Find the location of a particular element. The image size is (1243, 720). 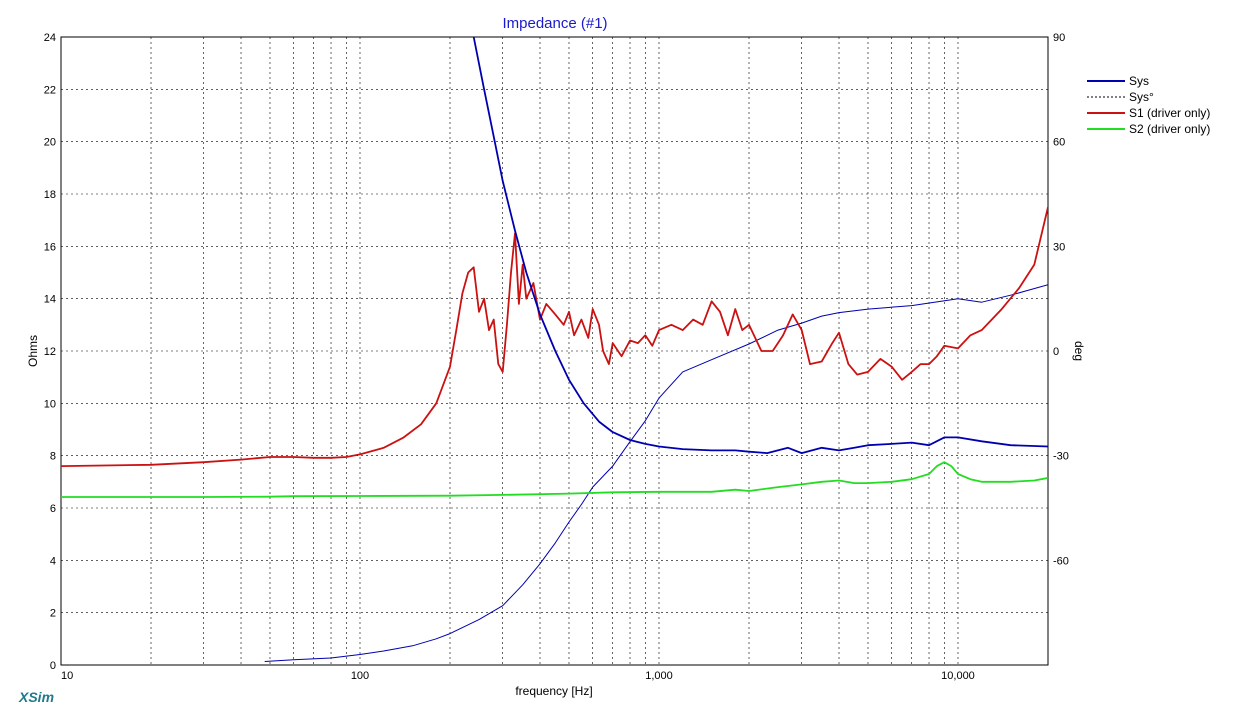

y-tick-label: 18 is located at coordinates (50, 195).